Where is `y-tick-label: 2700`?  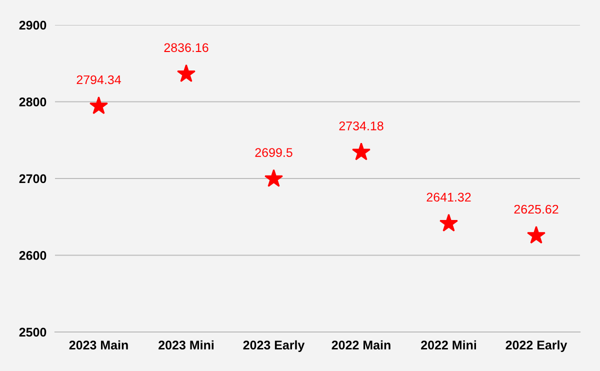 y-tick-label: 2700 is located at coordinates (32, 179).